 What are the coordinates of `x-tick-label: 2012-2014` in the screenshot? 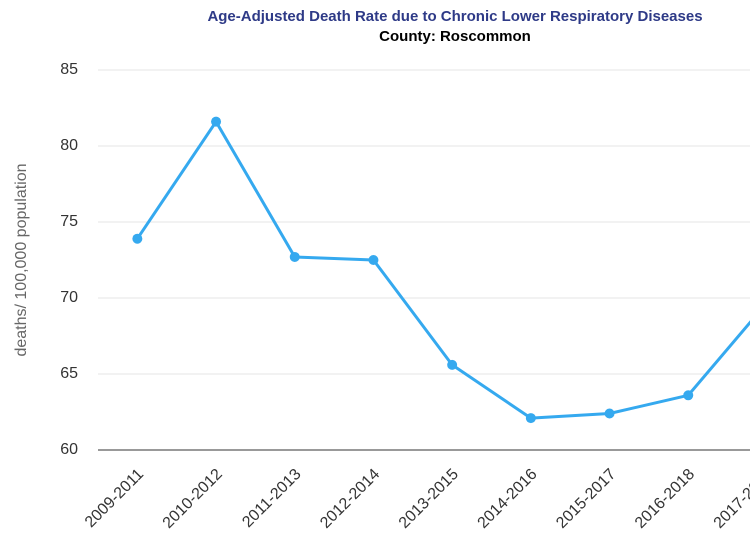 It's located at (350, 499).